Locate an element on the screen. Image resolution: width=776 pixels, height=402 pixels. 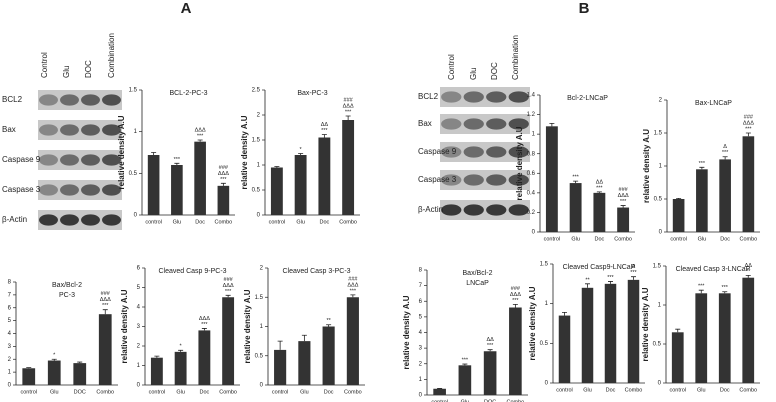
blot-row-label: Caspase 9 is located at coordinates (21, 159).